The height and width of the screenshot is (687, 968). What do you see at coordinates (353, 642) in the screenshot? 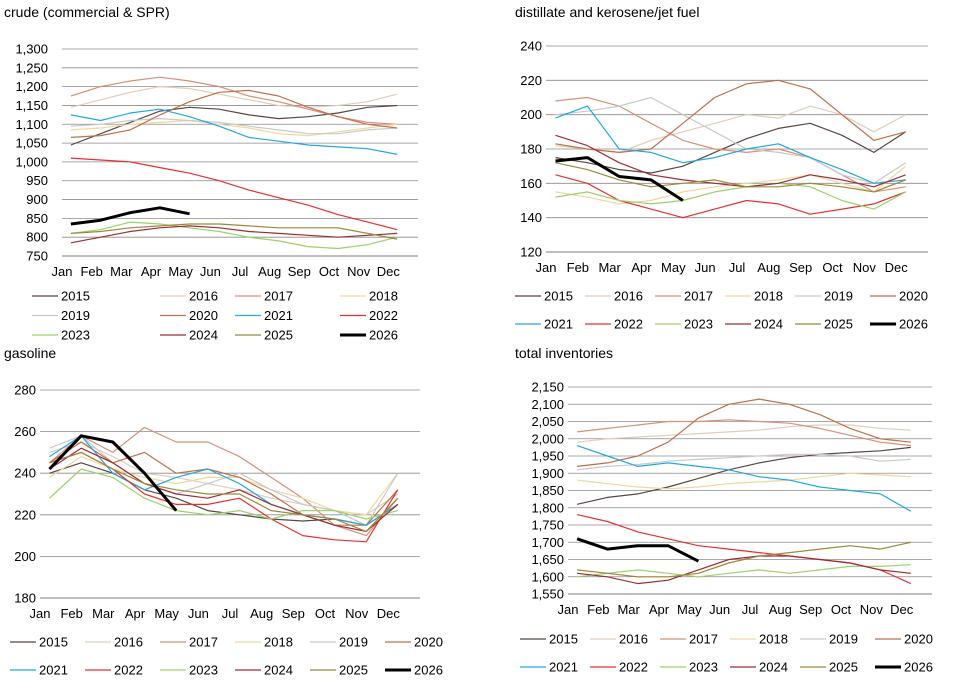
I see `legend-label-2019: 2019` at bounding box center [353, 642].